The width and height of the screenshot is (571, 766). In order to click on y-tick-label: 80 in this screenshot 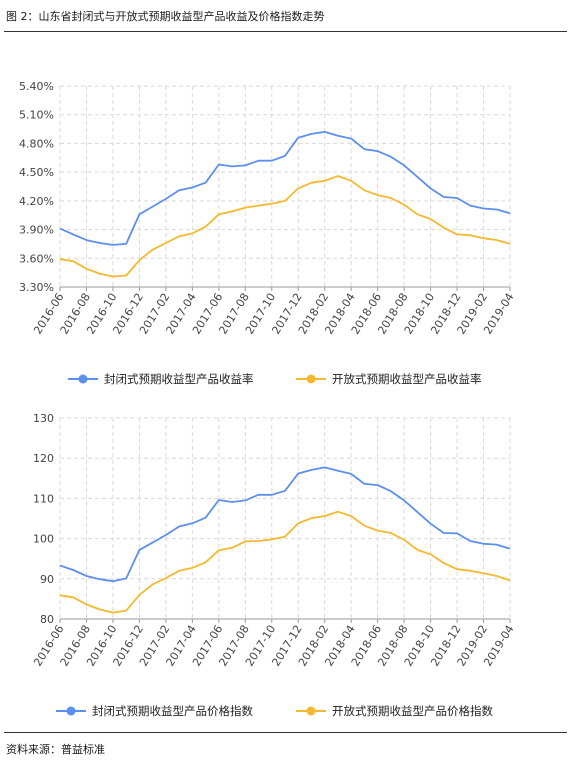, I will do `click(47, 619)`.